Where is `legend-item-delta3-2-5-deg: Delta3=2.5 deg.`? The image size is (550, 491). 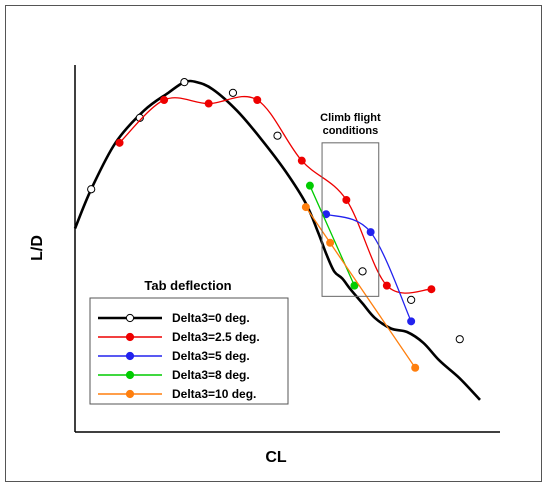 legend-item-delta3-2-5-deg: Delta3=2.5 deg. is located at coordinates (179, 337).